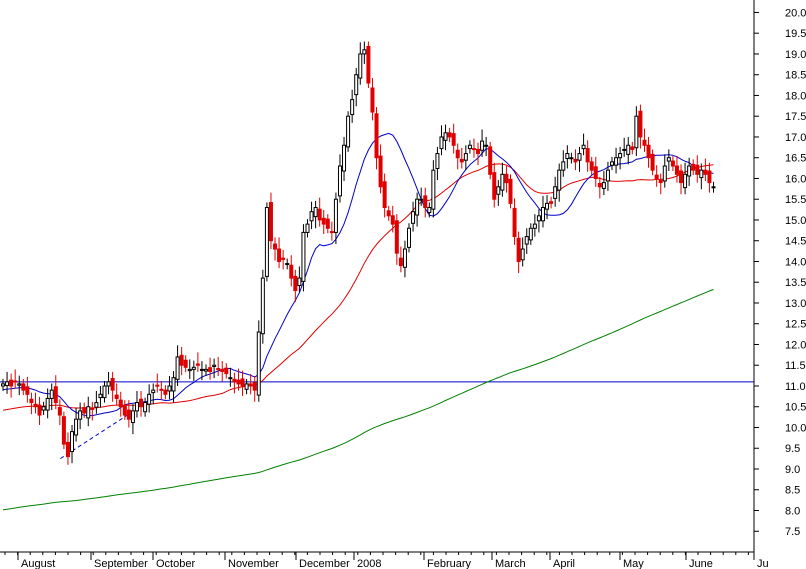 The height and width of the screenshot is (569, 806). I want to click on y-tick-label: 13.0, so click(795, 304).